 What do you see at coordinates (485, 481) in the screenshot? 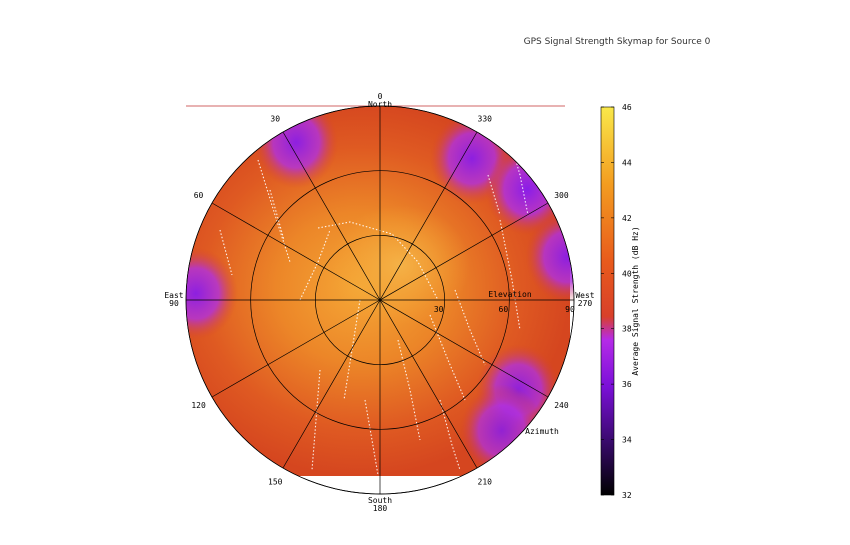
I see `azimuth-tick-210: 210` at bounding box center [485, 481].